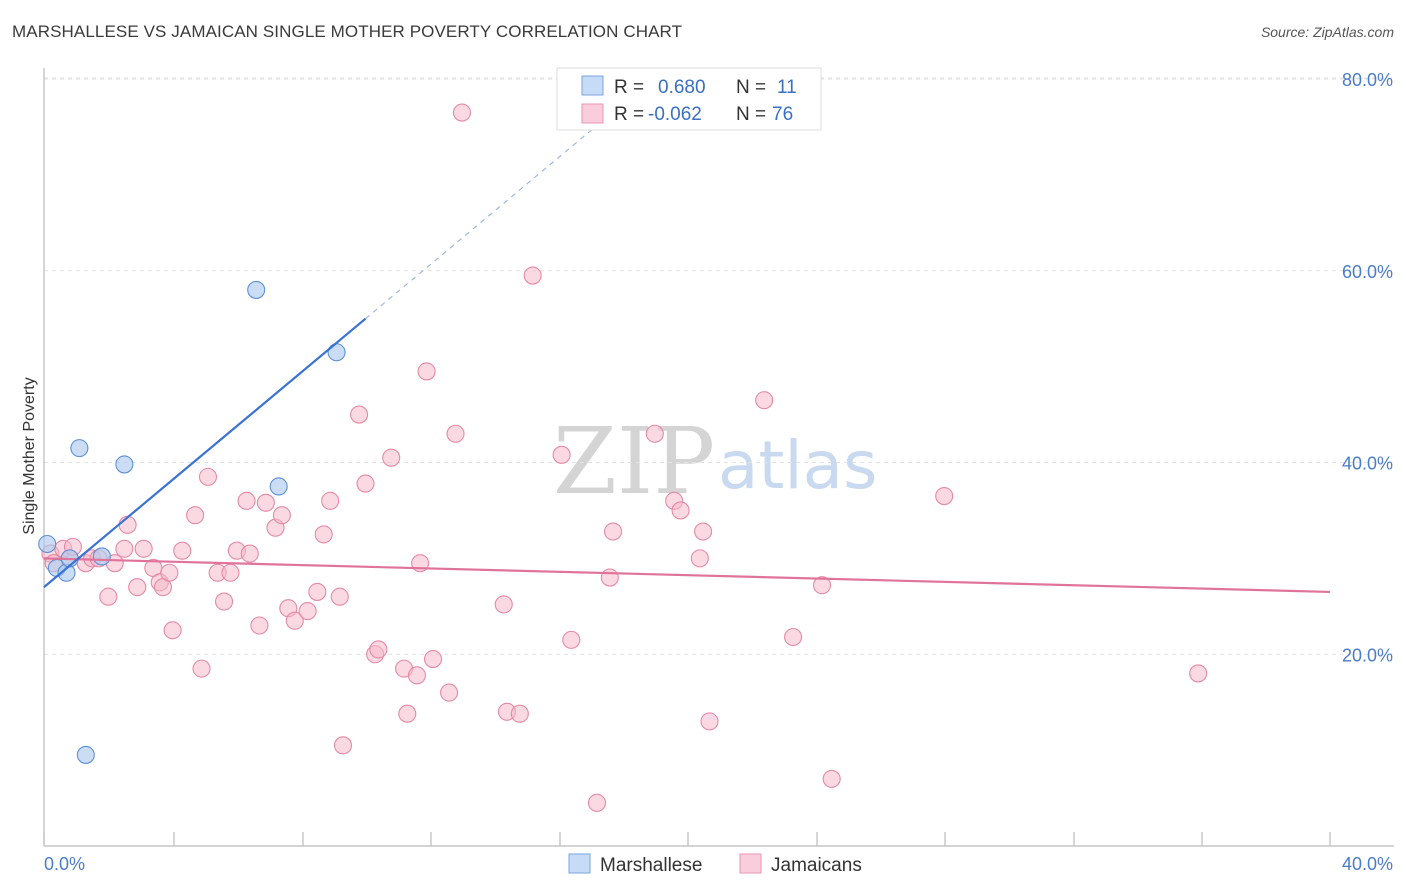  I want to click on y-tick-label-20: 20.0%, so click(1367, 655).